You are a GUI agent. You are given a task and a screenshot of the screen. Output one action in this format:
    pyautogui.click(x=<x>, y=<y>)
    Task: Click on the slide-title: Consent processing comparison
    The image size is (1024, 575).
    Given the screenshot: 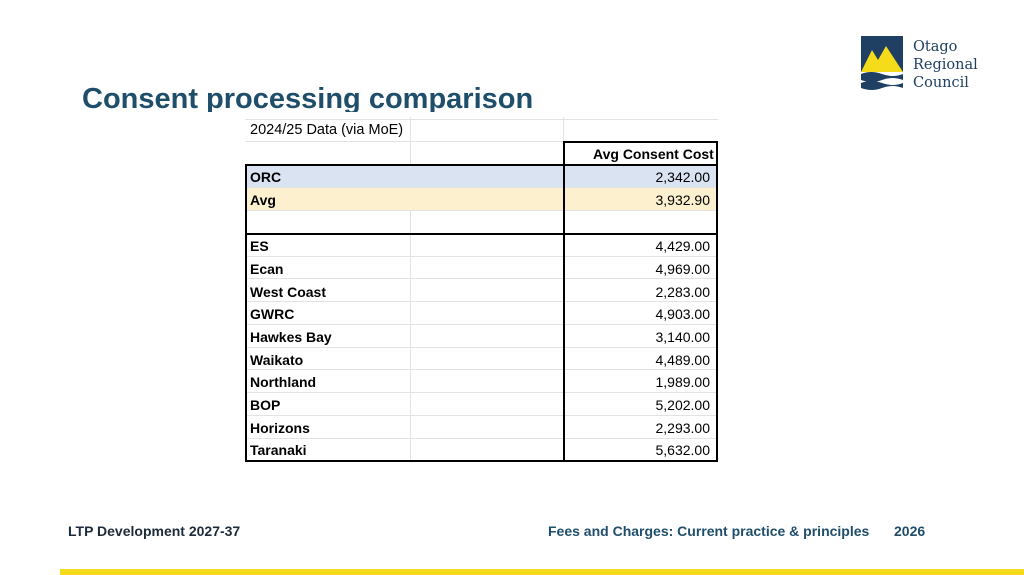 What is the action you would take?
    pyautogui.click(x=308, y=97)
    